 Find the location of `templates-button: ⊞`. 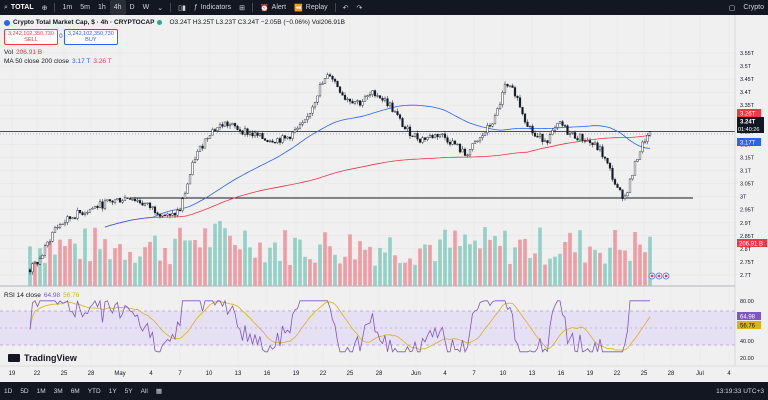

templates-button: ⊞ is located at coordinates (242, 7).